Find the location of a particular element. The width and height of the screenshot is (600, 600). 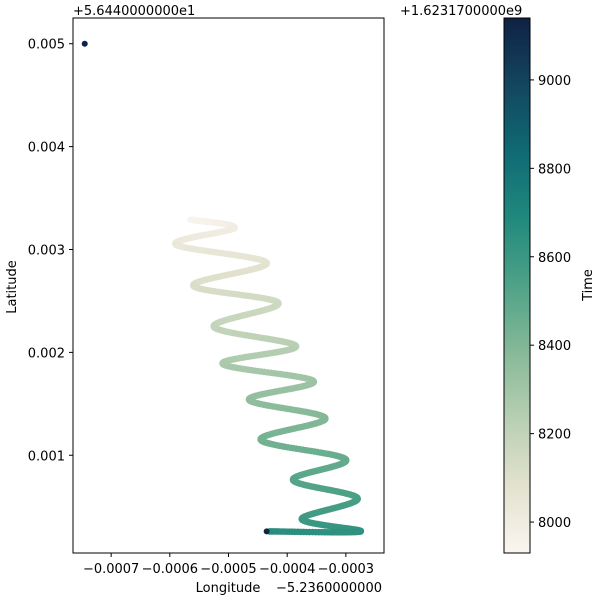

x-tick-label: −0.0004 is located at coordinates (287, 569).